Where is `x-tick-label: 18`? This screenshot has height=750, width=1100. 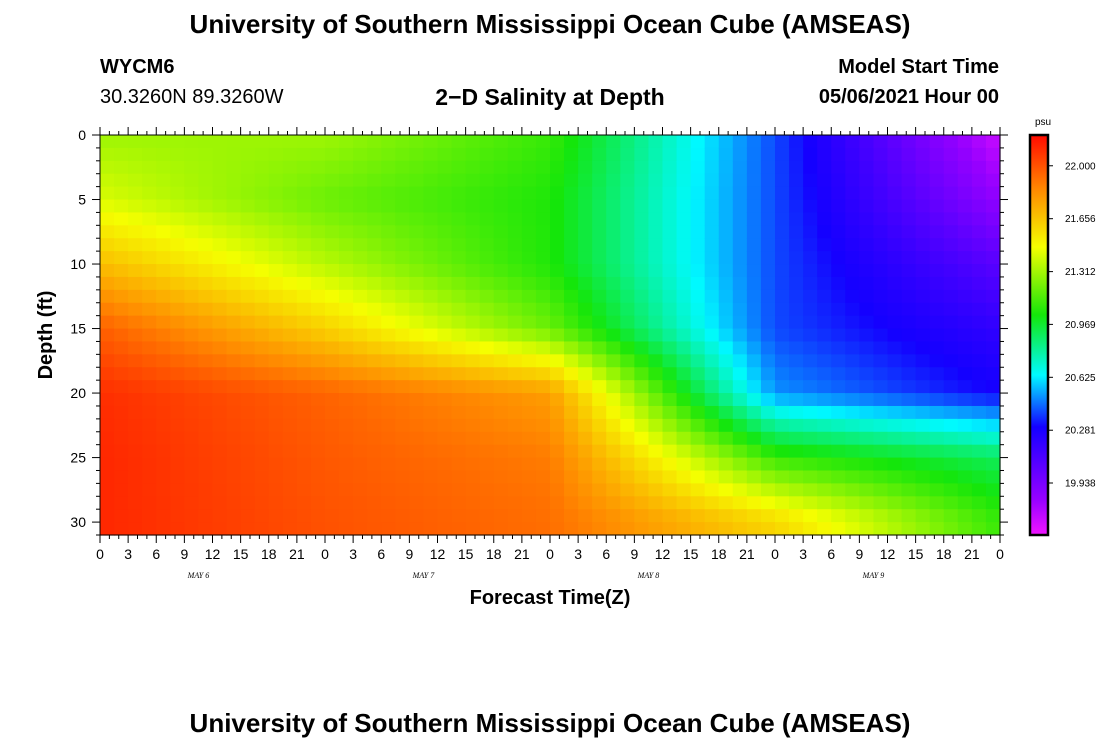 x-tick-label: 18 is located at coordinates (494, 554).